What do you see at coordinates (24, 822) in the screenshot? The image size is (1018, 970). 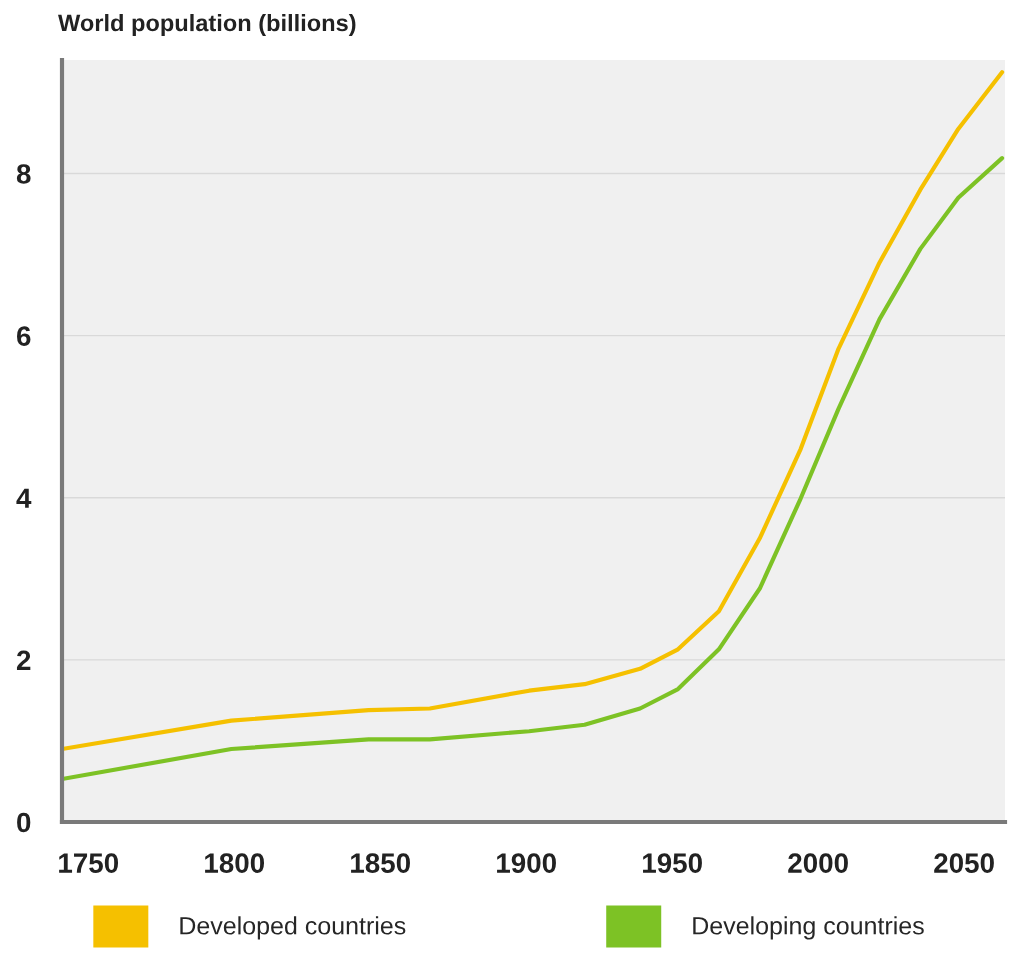 I see `y-tick-label: 0` at bounding box center [24, 822].